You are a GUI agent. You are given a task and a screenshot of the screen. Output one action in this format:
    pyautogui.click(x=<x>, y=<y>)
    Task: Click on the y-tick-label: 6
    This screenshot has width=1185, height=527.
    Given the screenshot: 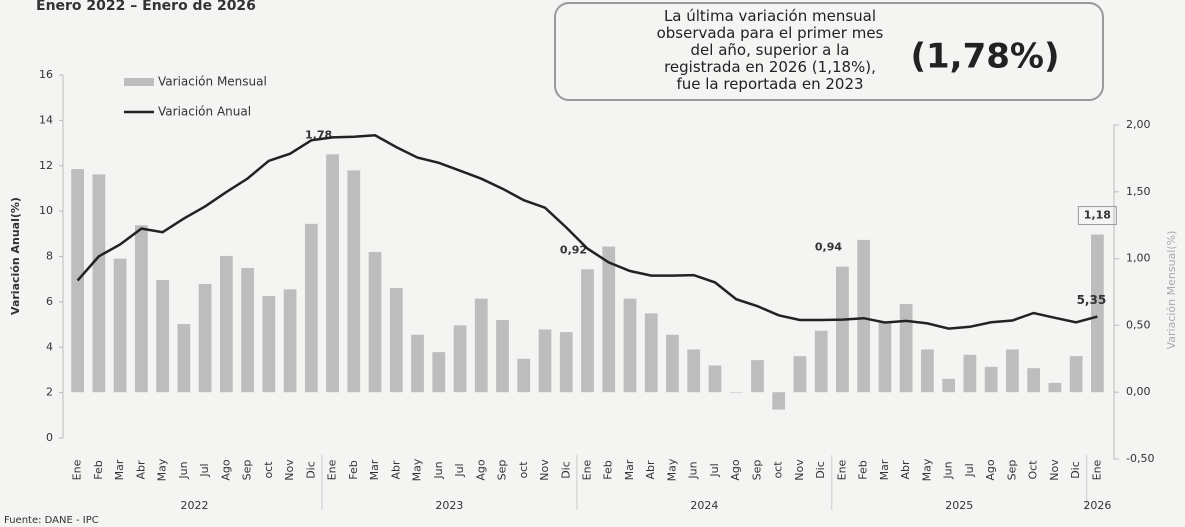 What is the action you would take?
    pyautogui.click(x=49, y=301)
    